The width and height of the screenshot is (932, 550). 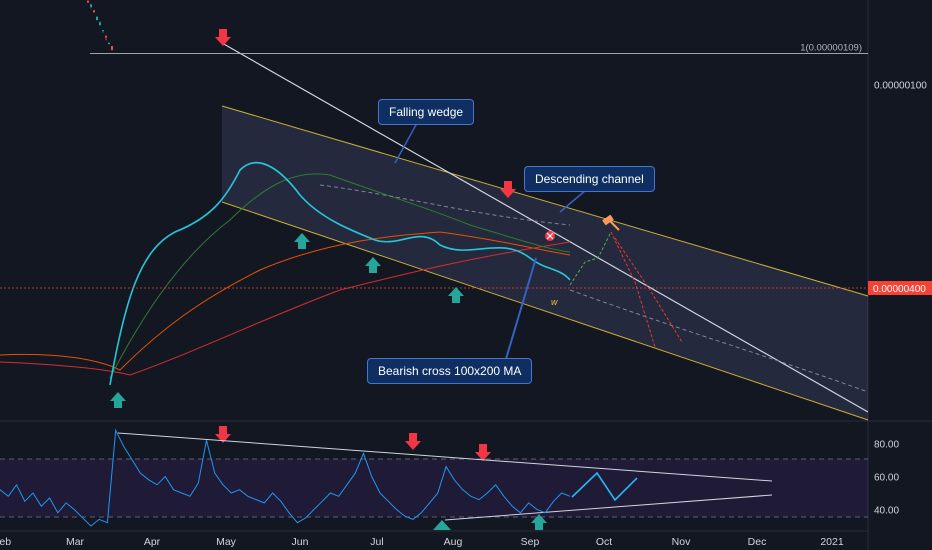 What do you see at coordinates (604, 542) in the screenshot?
I see `x-tick-label: Oct` at bounding box center [604, 542].